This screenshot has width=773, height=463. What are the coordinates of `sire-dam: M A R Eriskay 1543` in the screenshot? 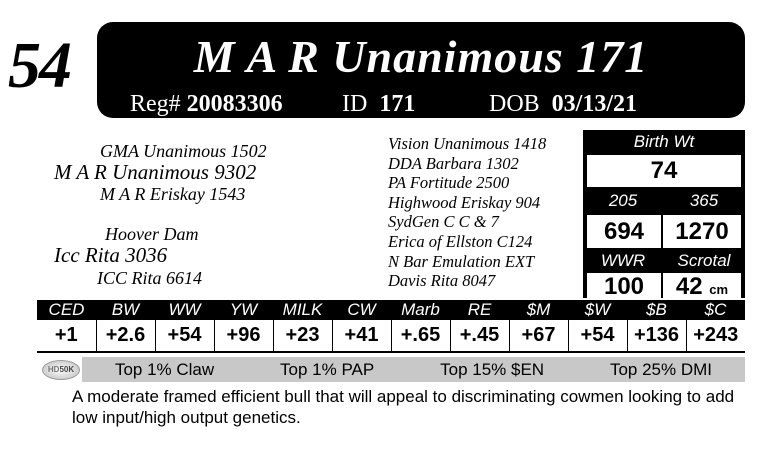 It's located at (173, 194).